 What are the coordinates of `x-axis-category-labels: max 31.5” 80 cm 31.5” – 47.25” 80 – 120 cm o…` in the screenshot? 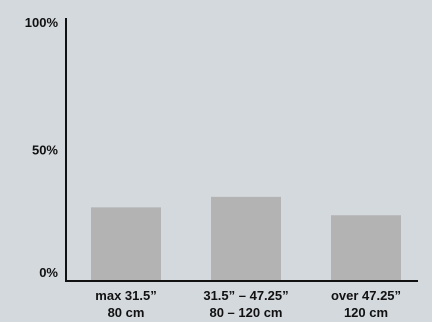 It's located at (248, 304).